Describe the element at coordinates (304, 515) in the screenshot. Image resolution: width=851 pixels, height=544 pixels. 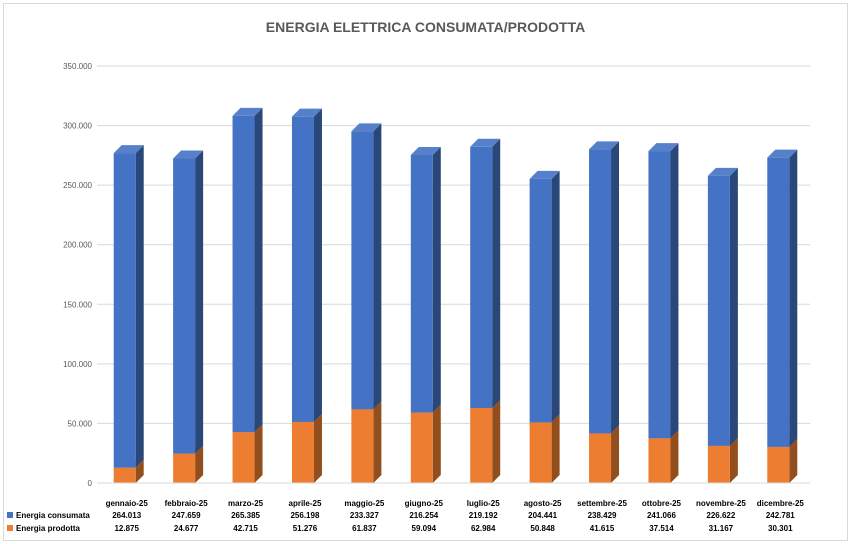
I see `data-label-energia-consumata: 256.198` at that location.